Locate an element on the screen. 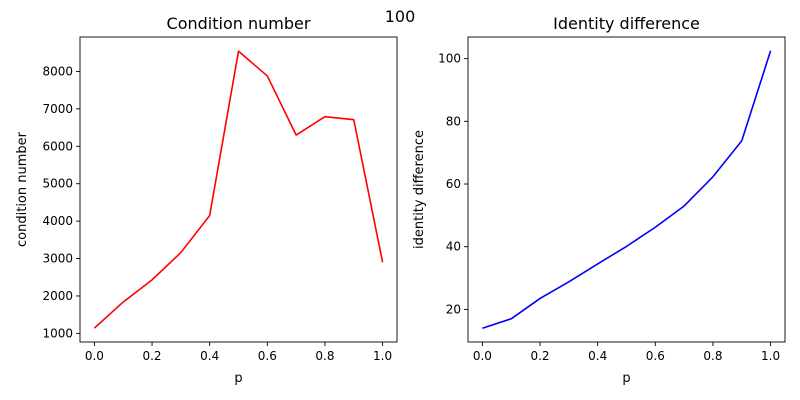 This screenshot has height=400, width=800. y-tick-label: 1000 is located at coordinates (57, 333).